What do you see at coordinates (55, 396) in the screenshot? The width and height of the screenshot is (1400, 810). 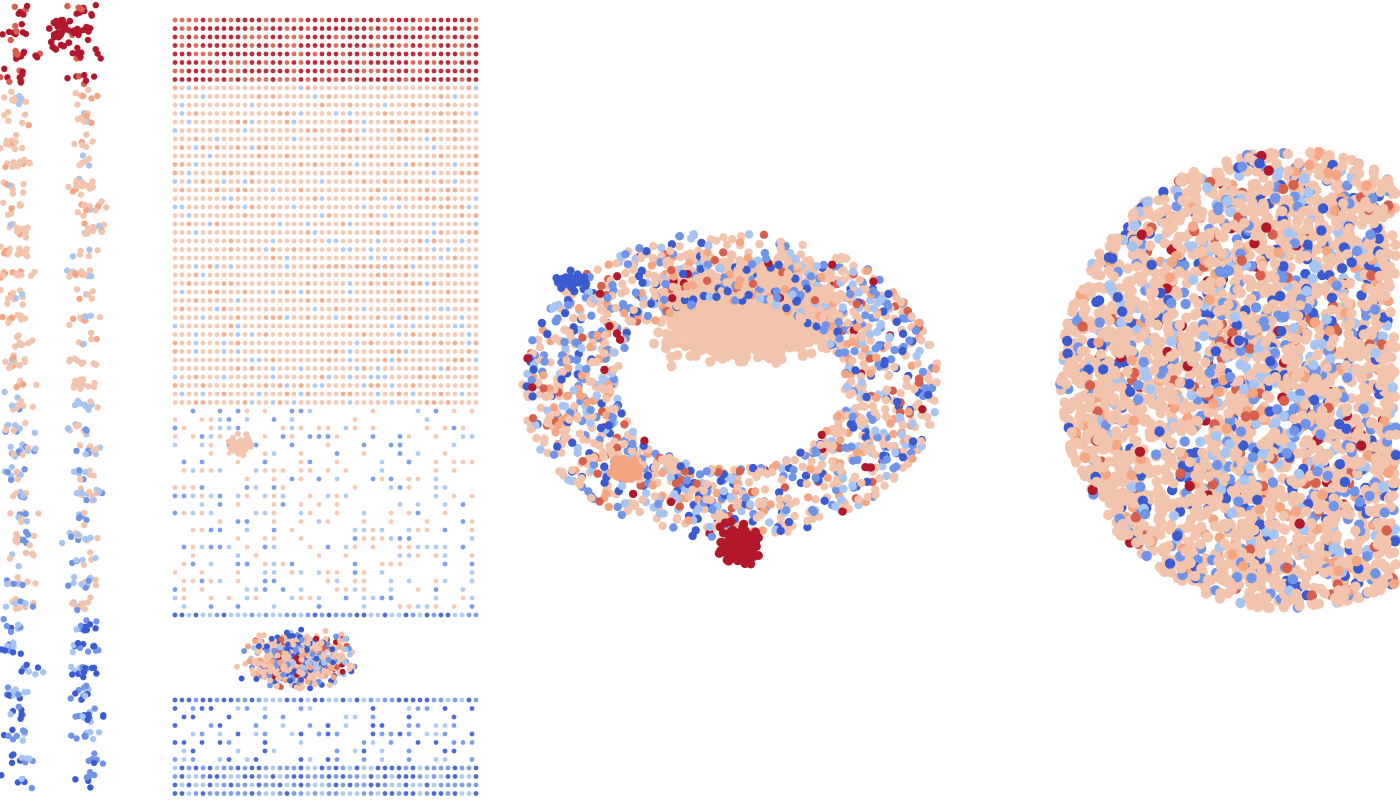 I see `cluster-columns-panel` at bounding box center [55, 396].